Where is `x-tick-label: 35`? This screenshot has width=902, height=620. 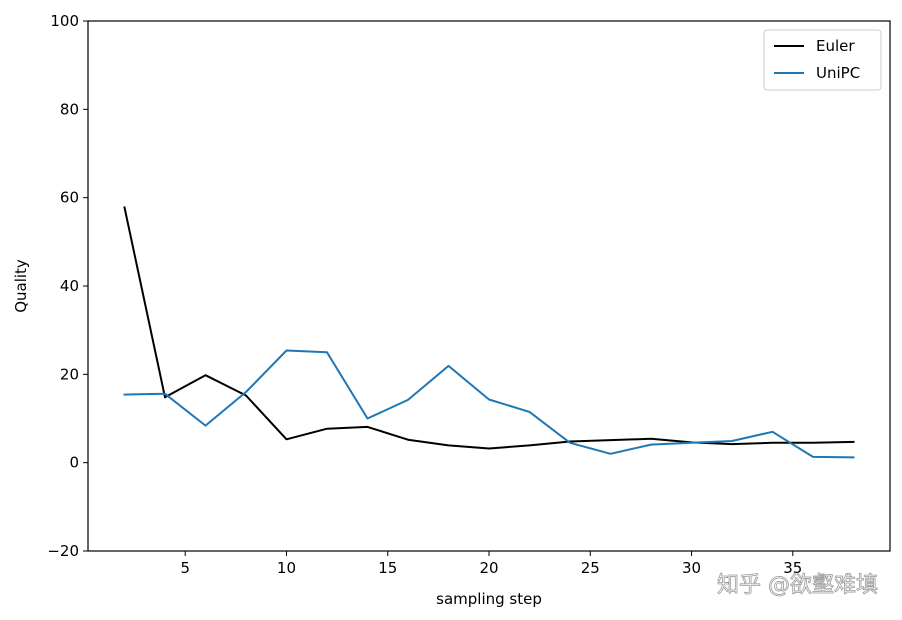 x-tick-label: 35 is located at coordinates (792, 568).